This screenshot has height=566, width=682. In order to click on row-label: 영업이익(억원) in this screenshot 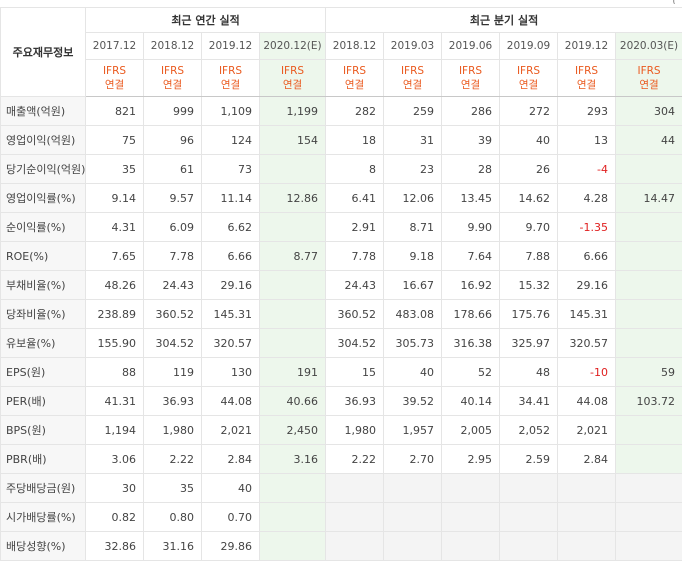, I will do `click(43, 140)`.